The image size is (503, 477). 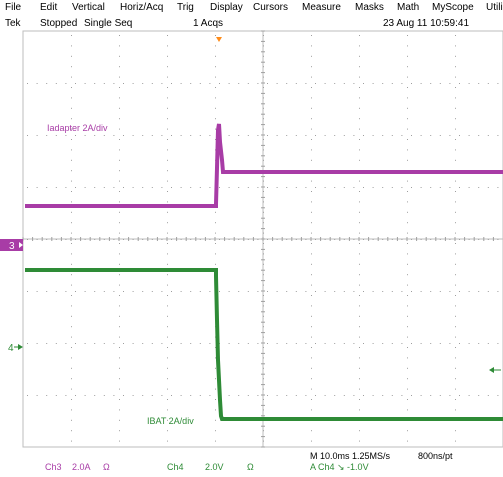 What do you see at coordinates (142, 7) in the screenshot?
I see `menu-horiz-acq: Horiz/Acq` at bounding box center [142, 7].